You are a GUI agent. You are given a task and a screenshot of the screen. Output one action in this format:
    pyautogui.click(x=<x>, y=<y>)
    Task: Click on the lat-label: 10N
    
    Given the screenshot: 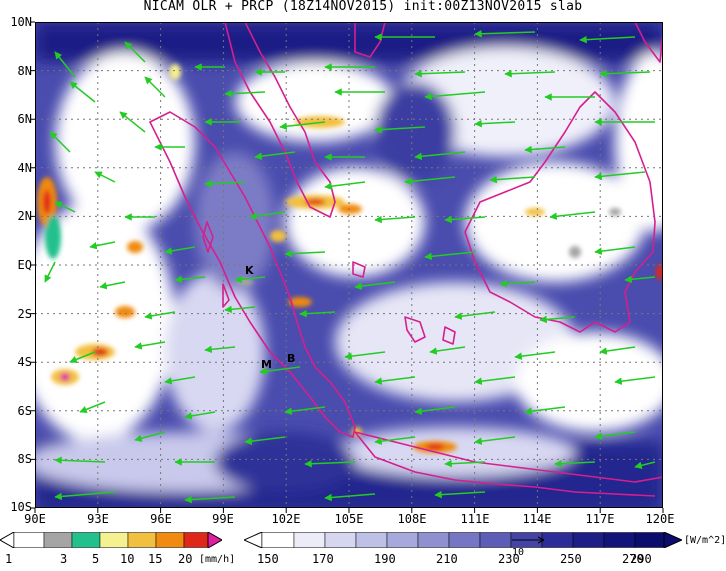 What is the action you would take?
    pyautogui.click(x=21, y=22)
    